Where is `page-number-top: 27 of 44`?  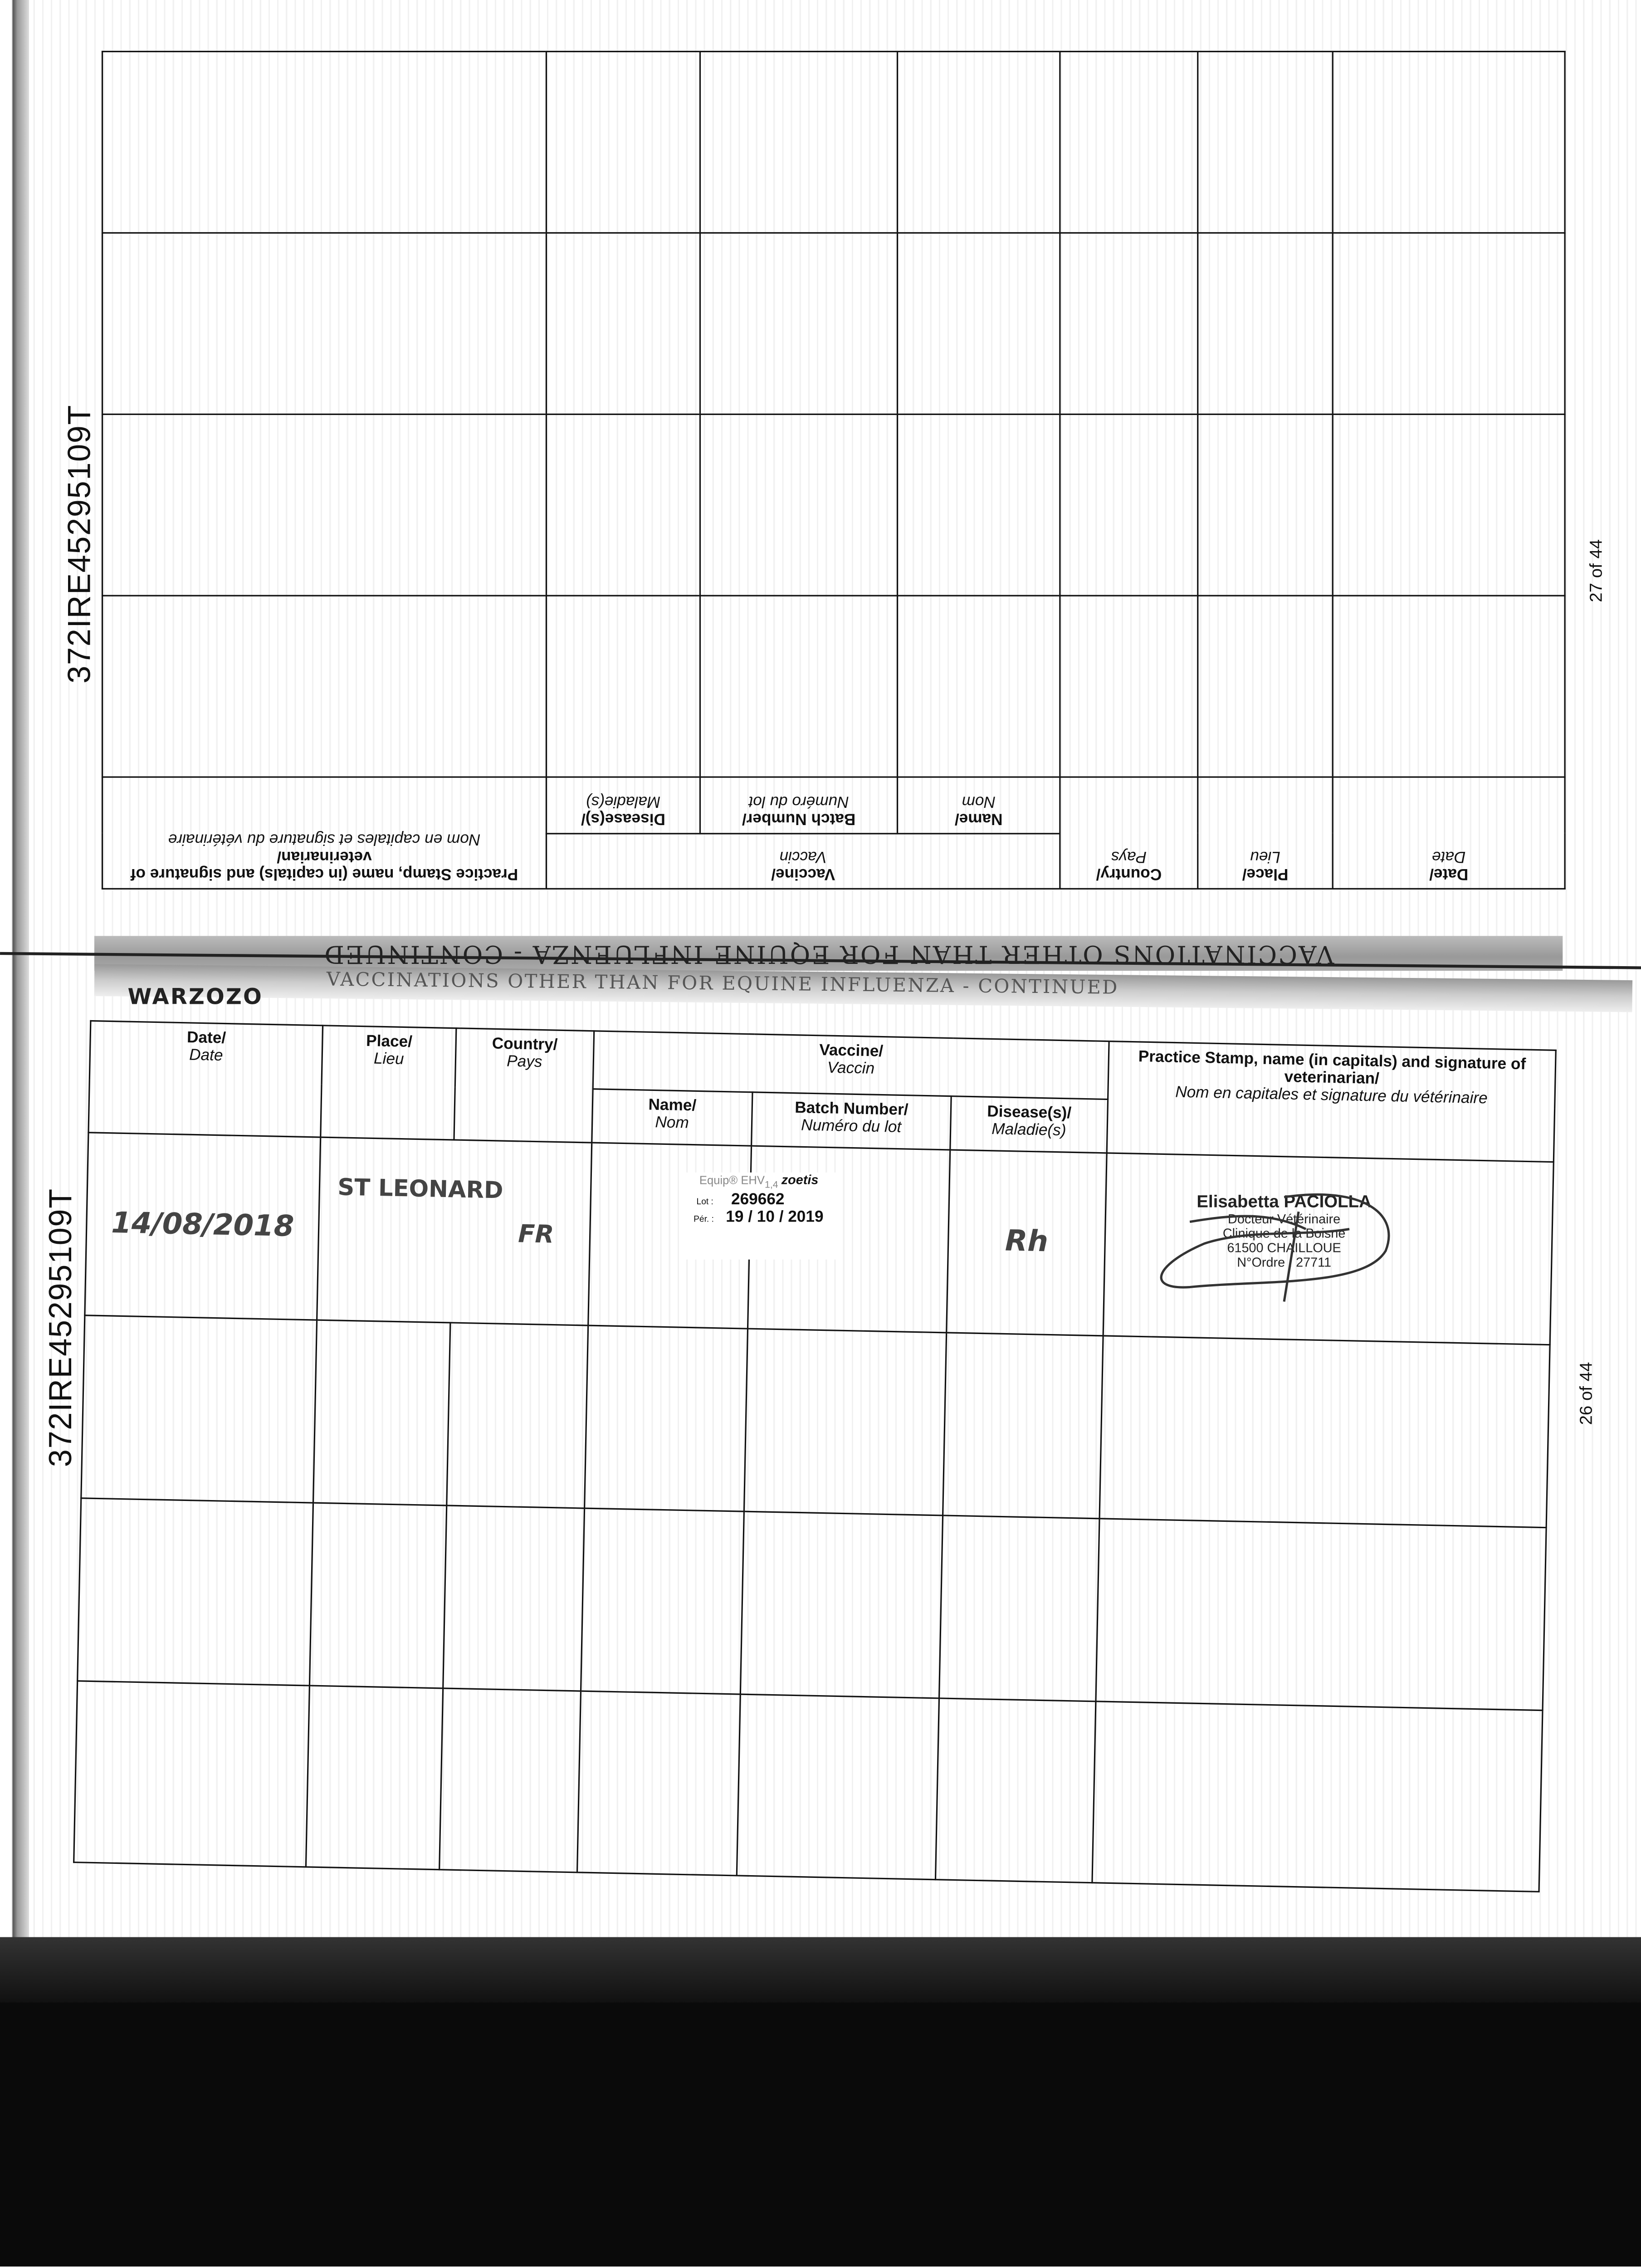
page-number-top: 27 of 44 is located at coordinates (1596, 570).